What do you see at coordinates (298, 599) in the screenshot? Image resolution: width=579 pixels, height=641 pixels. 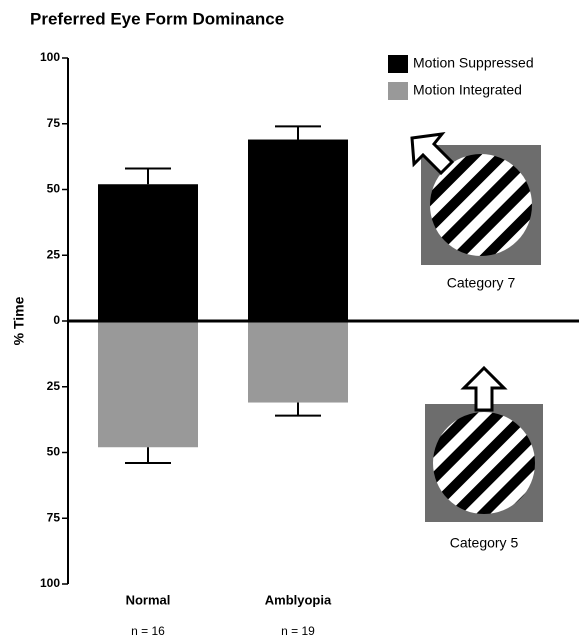 I see `x-tick-label: Amblyopia` at bounding box center [298, 599].